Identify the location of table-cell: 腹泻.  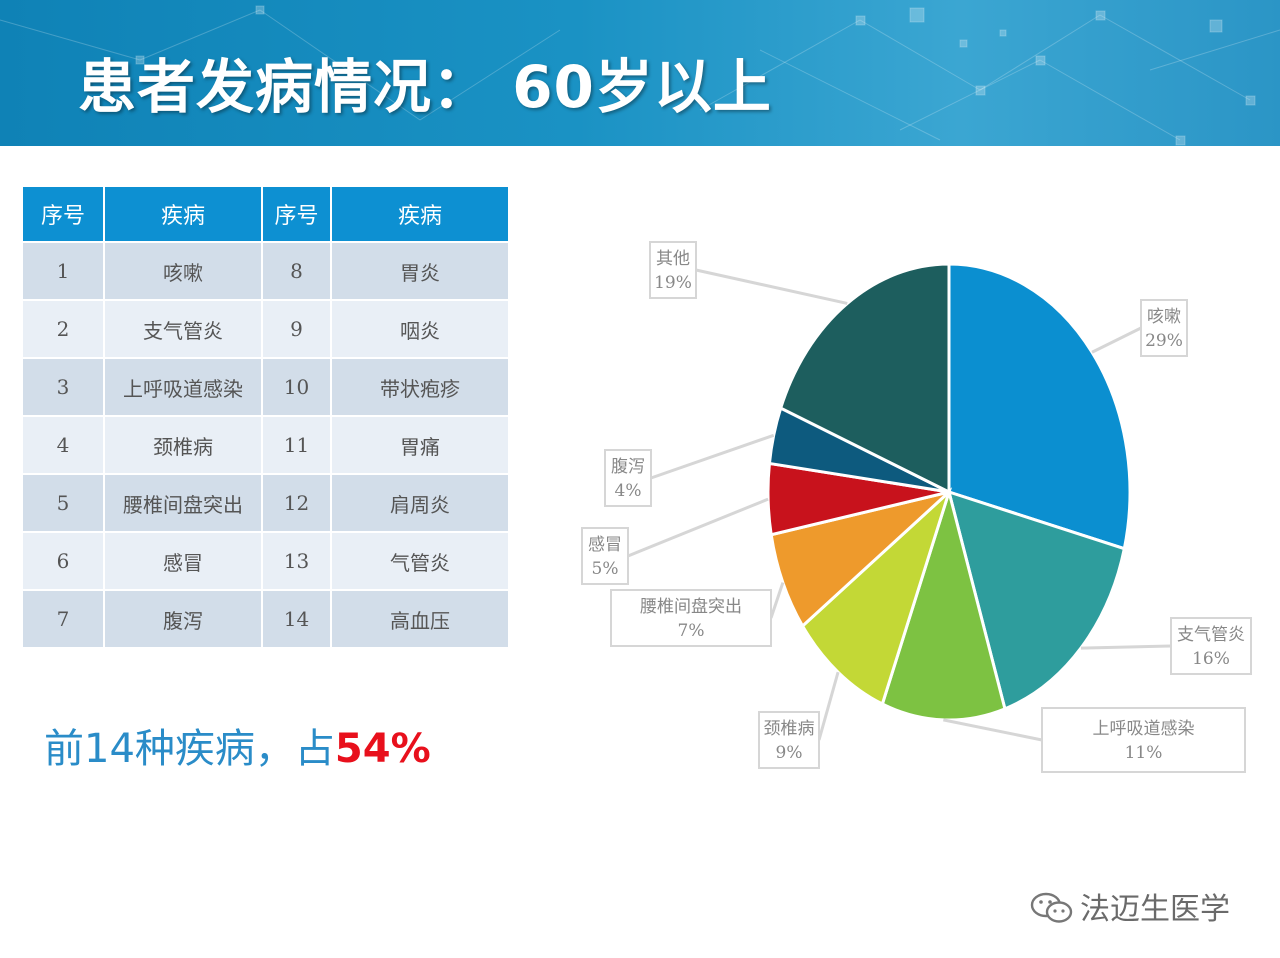
(183, 619).